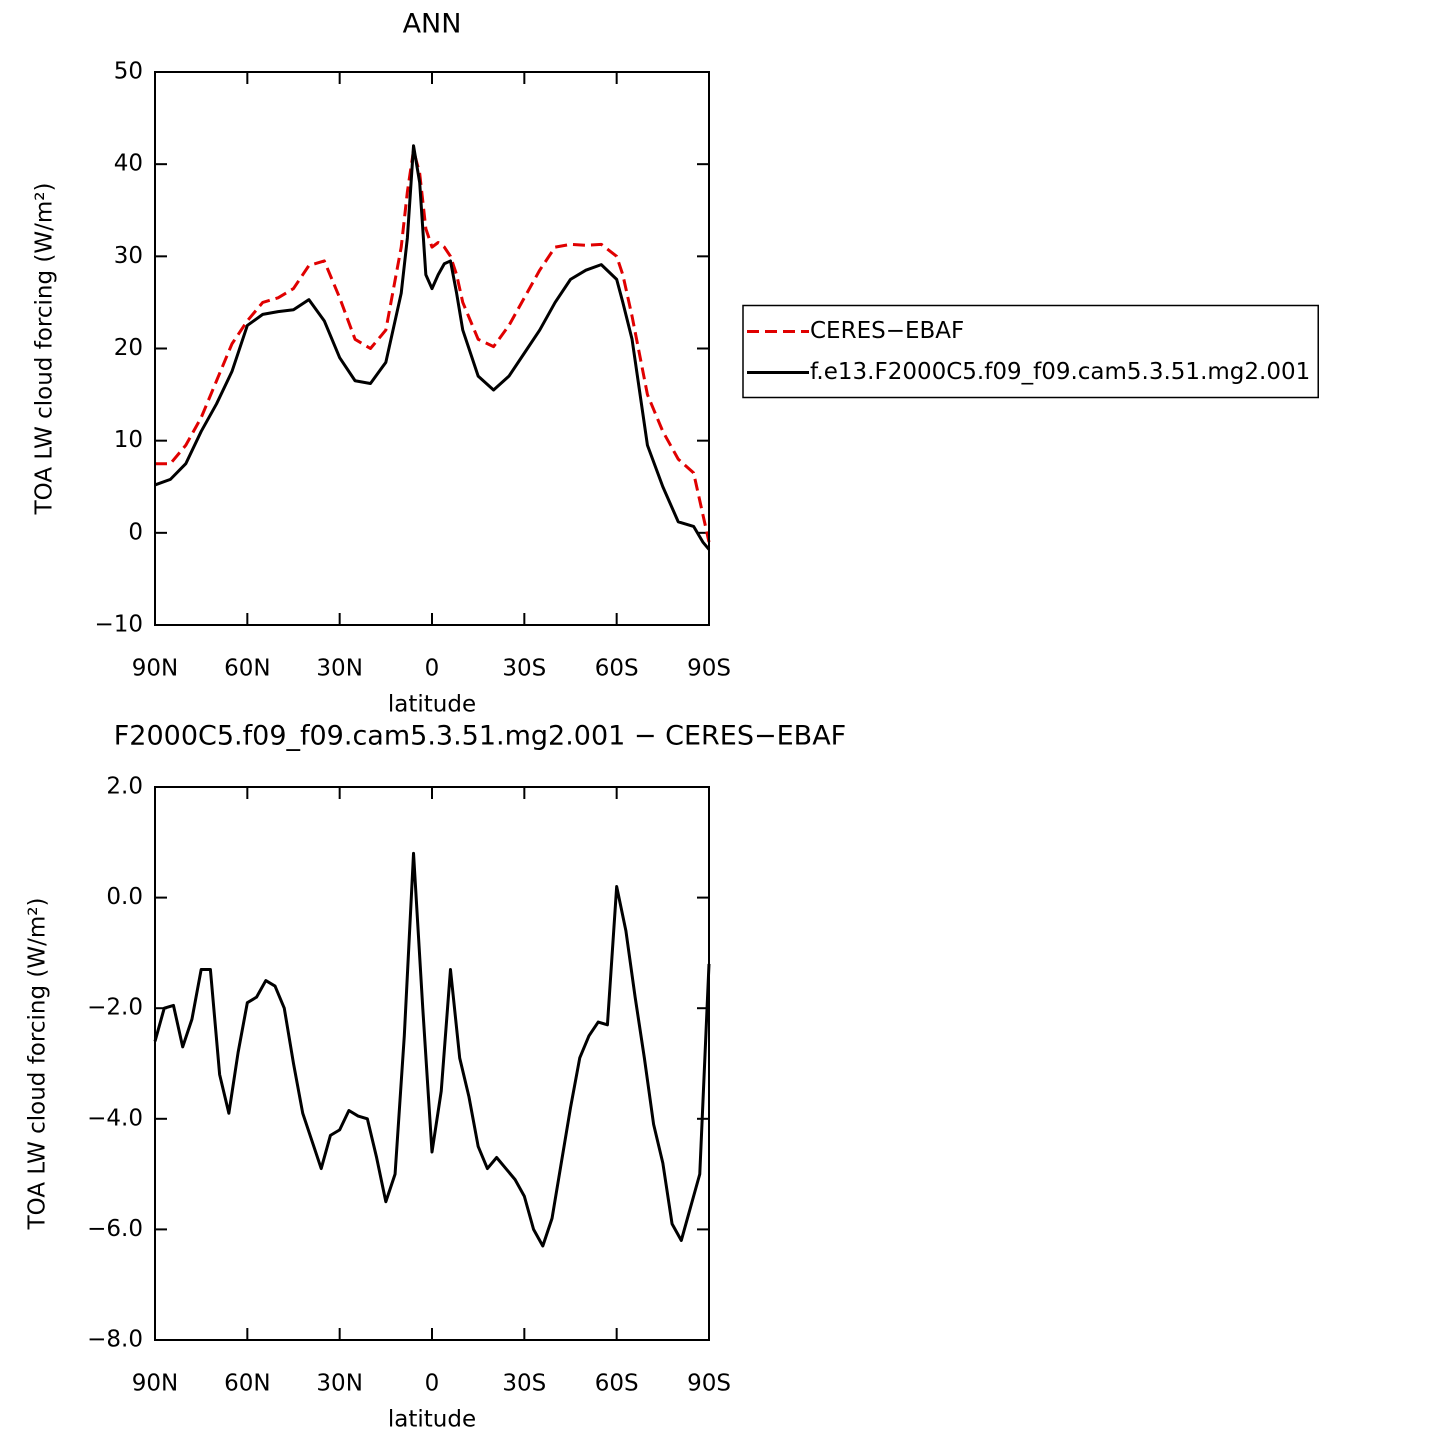  What do you see at coordinates (135, 532) in the screenshot?
I see `y-tick-label: 0` at bounding box center [135, 532].